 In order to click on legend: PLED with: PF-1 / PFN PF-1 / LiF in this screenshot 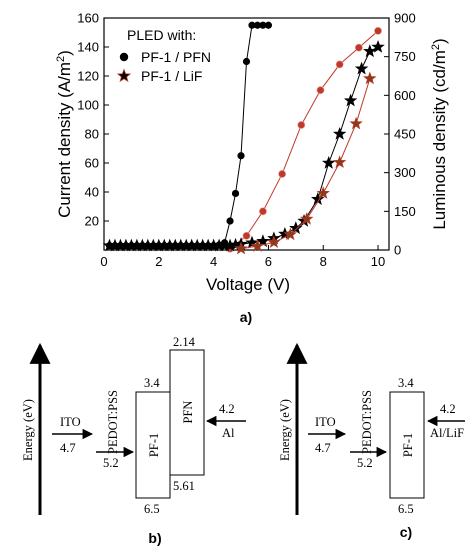, I will do `click(163, 55)`.